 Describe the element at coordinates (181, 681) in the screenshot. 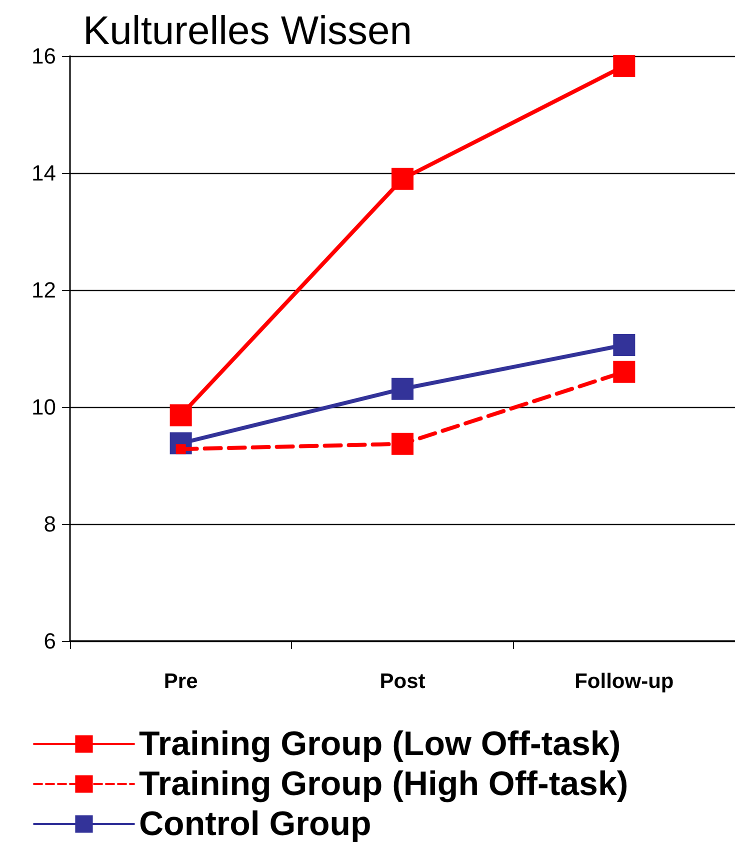

I see `x-tick-label: Pre` at that location.